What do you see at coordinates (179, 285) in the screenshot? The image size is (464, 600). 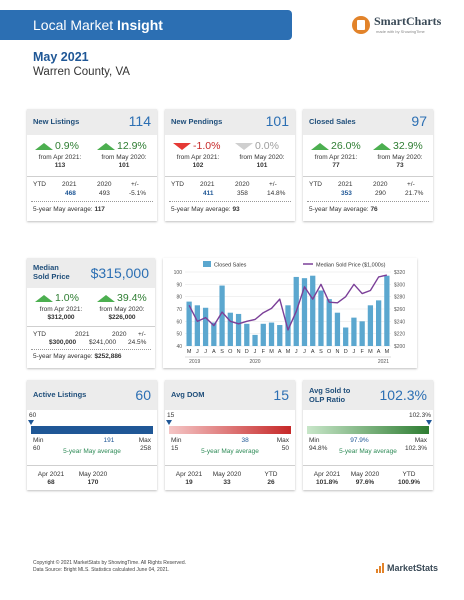 I see `y-tick-left: 90` at bounding box center [179, 285].